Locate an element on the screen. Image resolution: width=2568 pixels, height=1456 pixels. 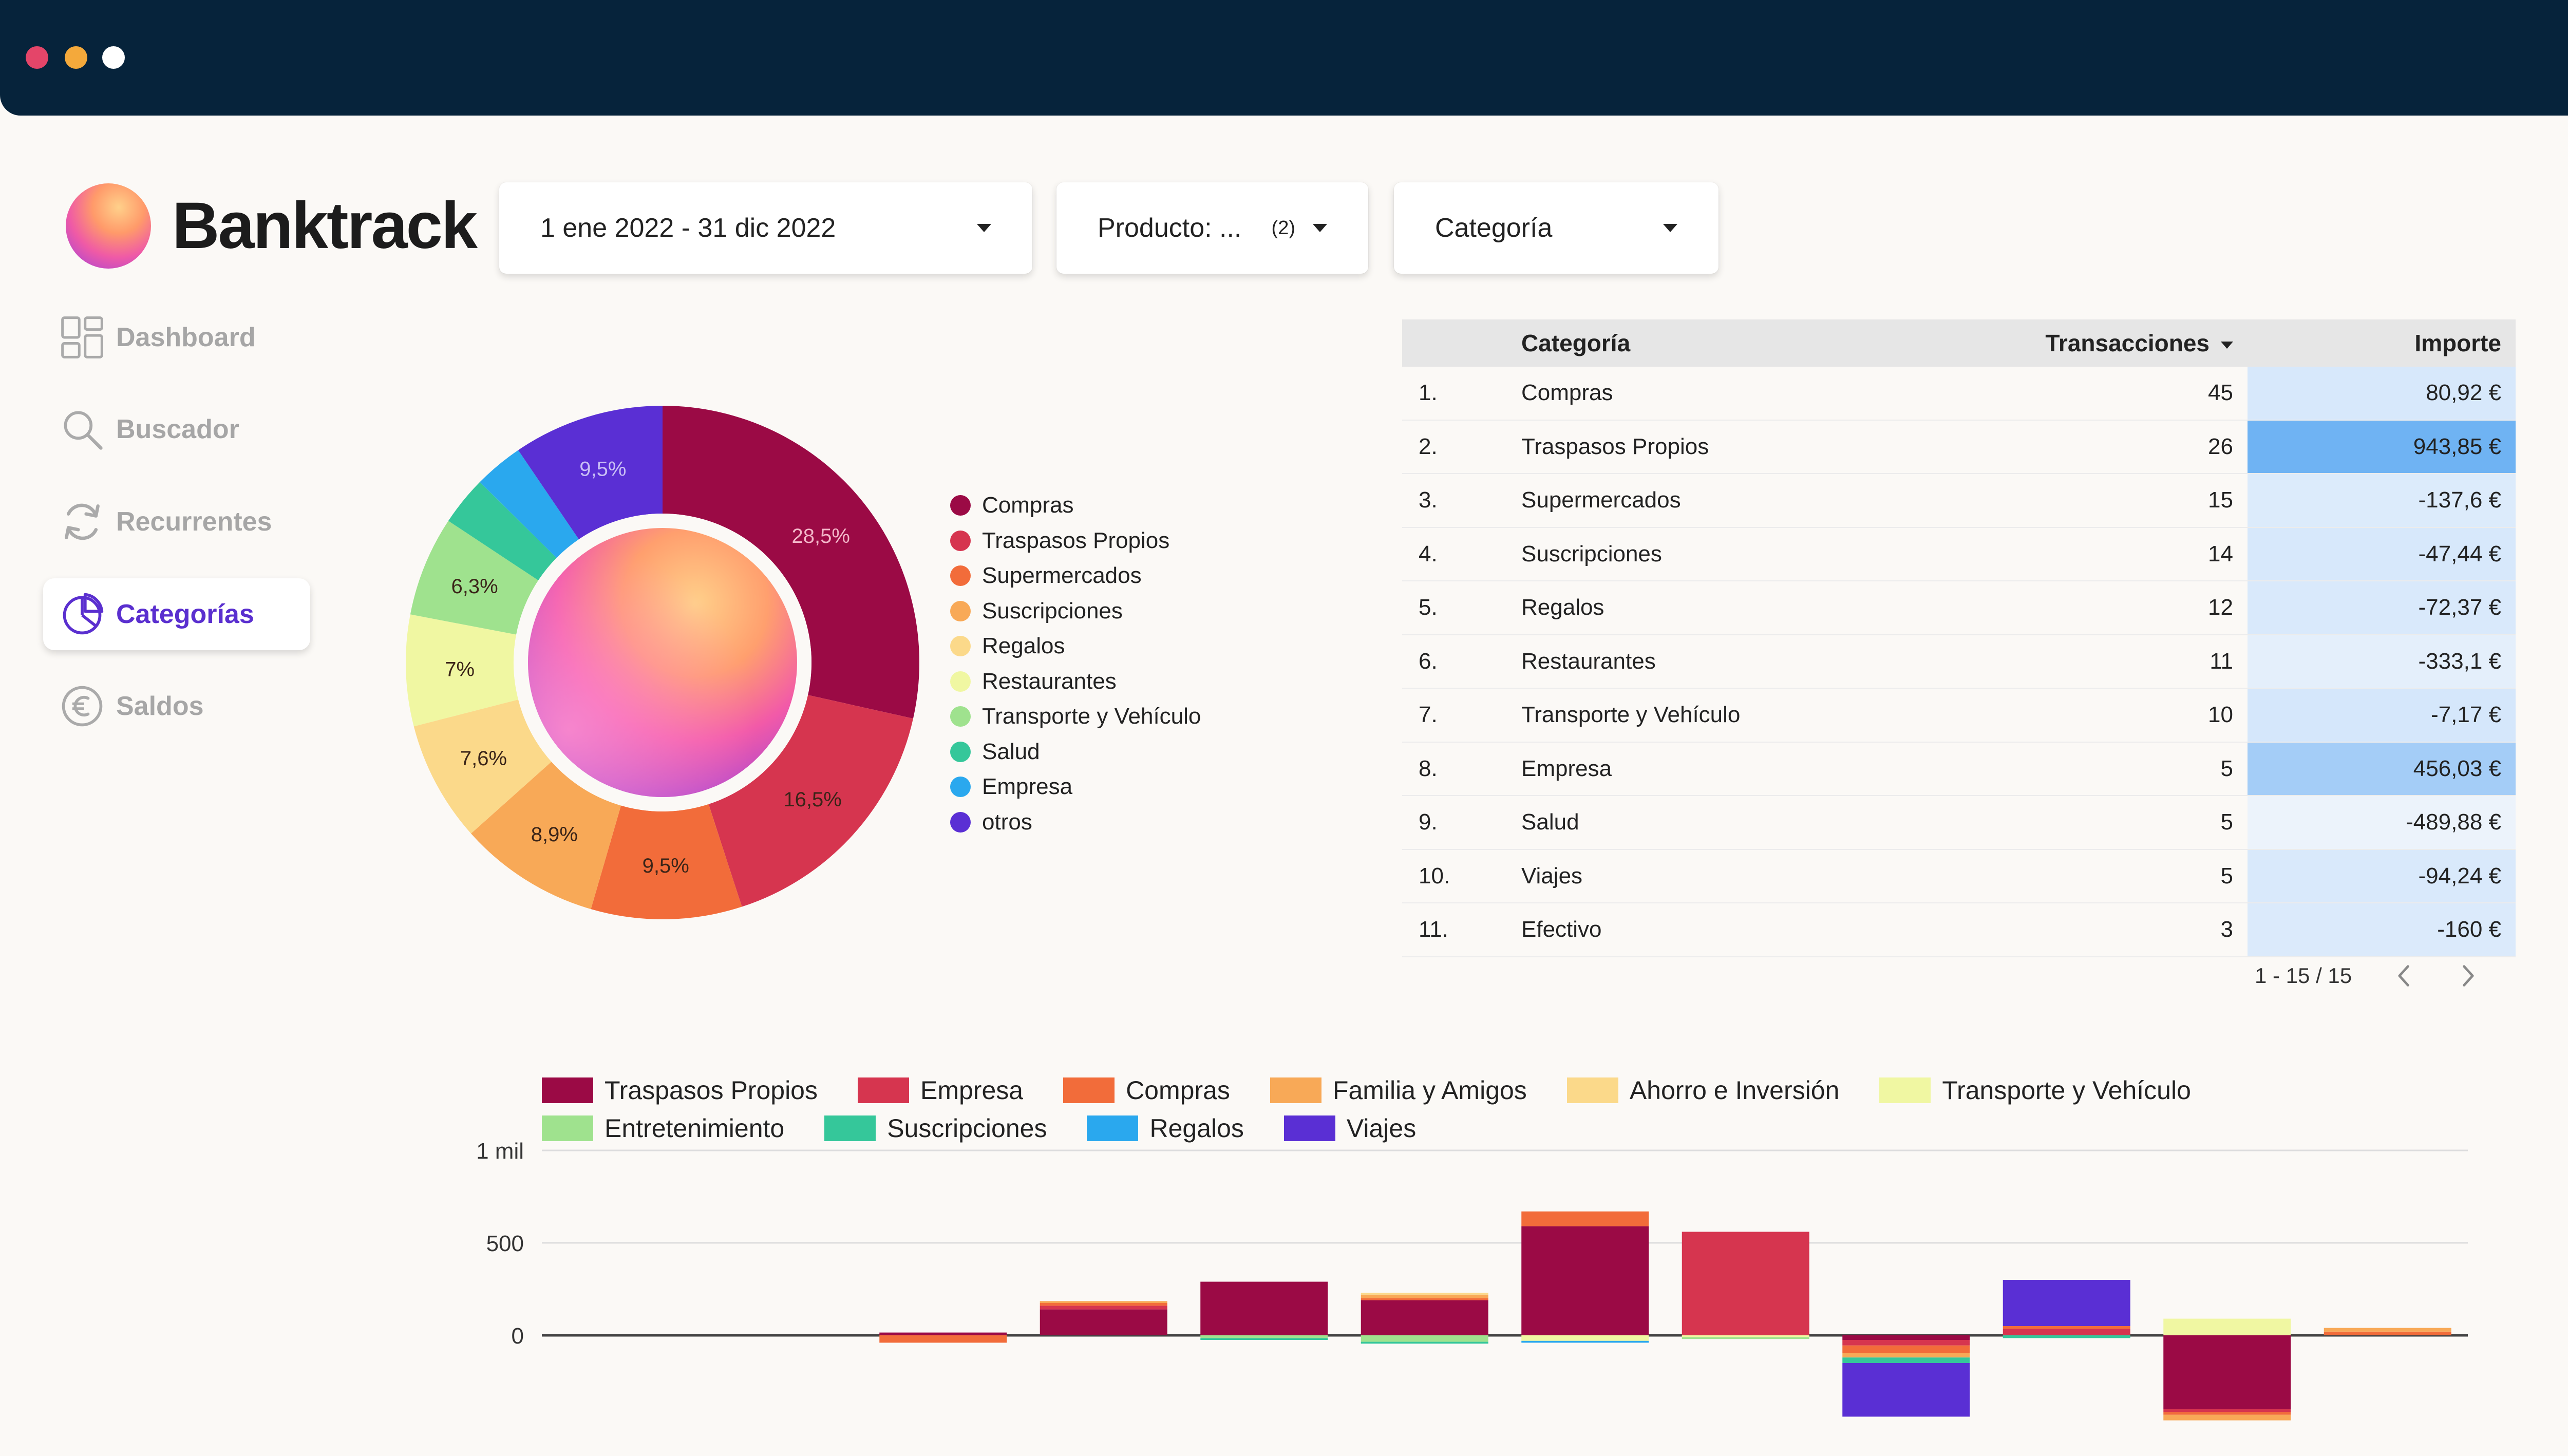
bar-compras-oct is located at coordinates (2066, 1327).